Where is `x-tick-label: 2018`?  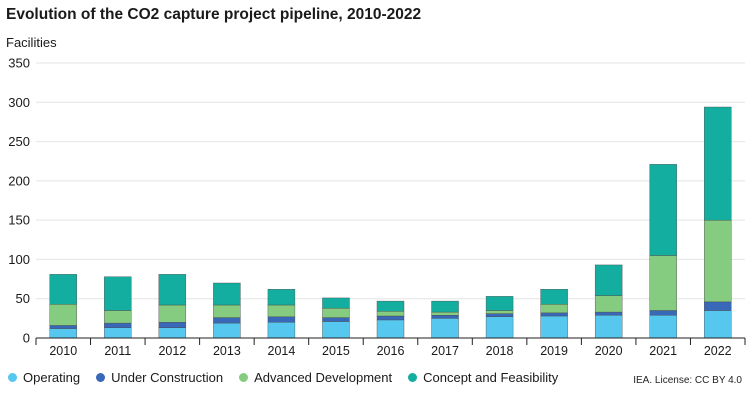 x-tick-label: 2018 is located at coordinates (500, 351).